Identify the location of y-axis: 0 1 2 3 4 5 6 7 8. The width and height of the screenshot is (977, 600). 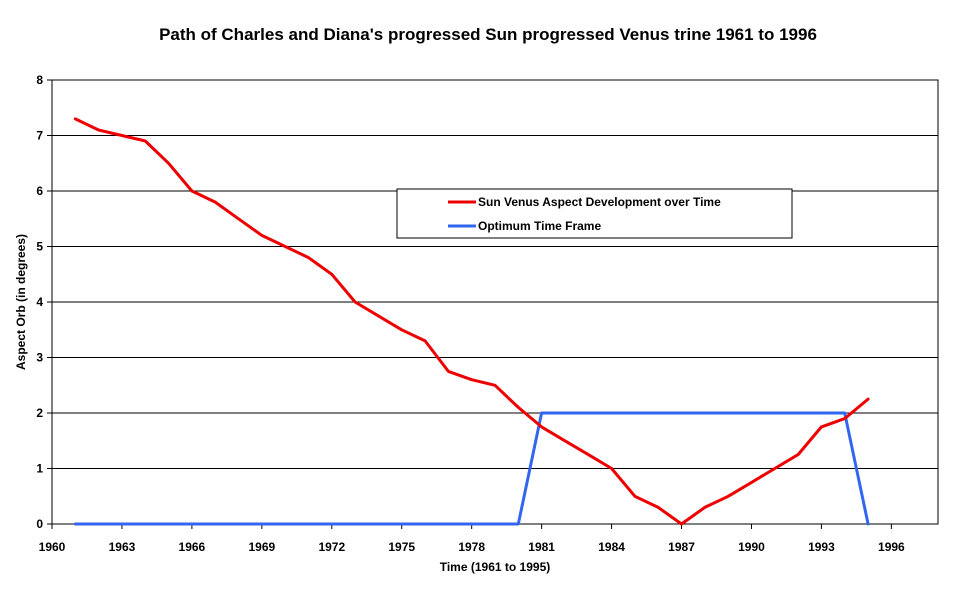
(44, 302).